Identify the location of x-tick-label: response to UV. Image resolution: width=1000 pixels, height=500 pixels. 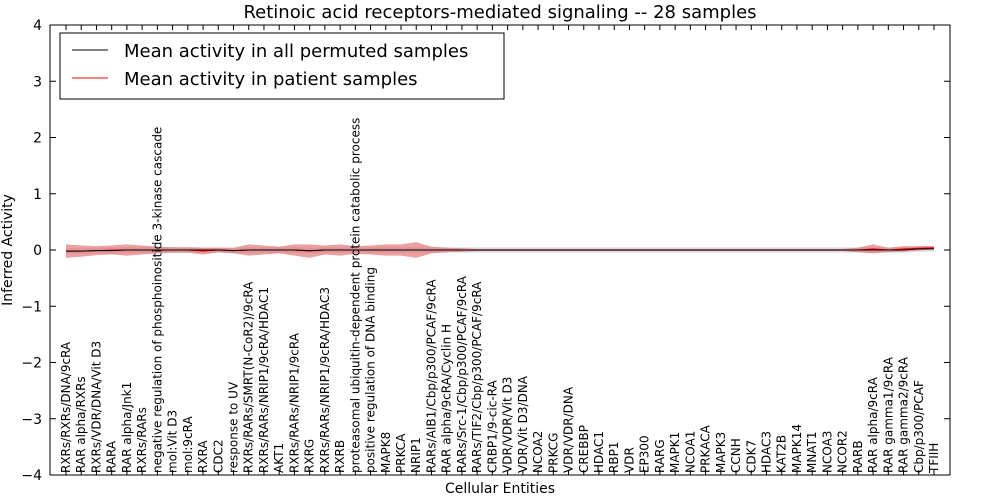
(234, 427).